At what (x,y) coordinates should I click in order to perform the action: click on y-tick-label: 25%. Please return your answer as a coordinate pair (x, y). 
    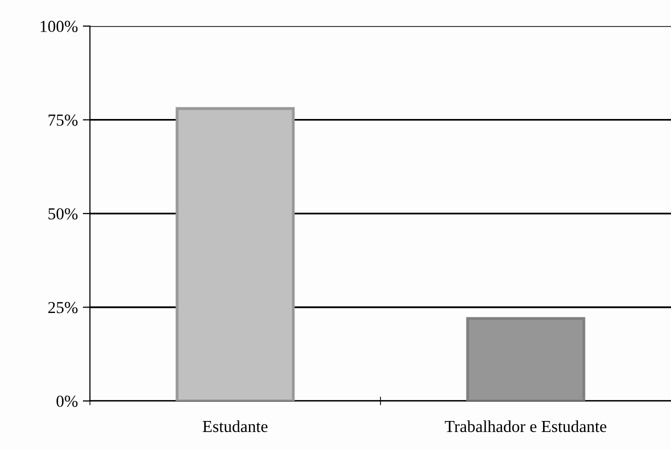
    Looking at the image, I should click on (63, 308).